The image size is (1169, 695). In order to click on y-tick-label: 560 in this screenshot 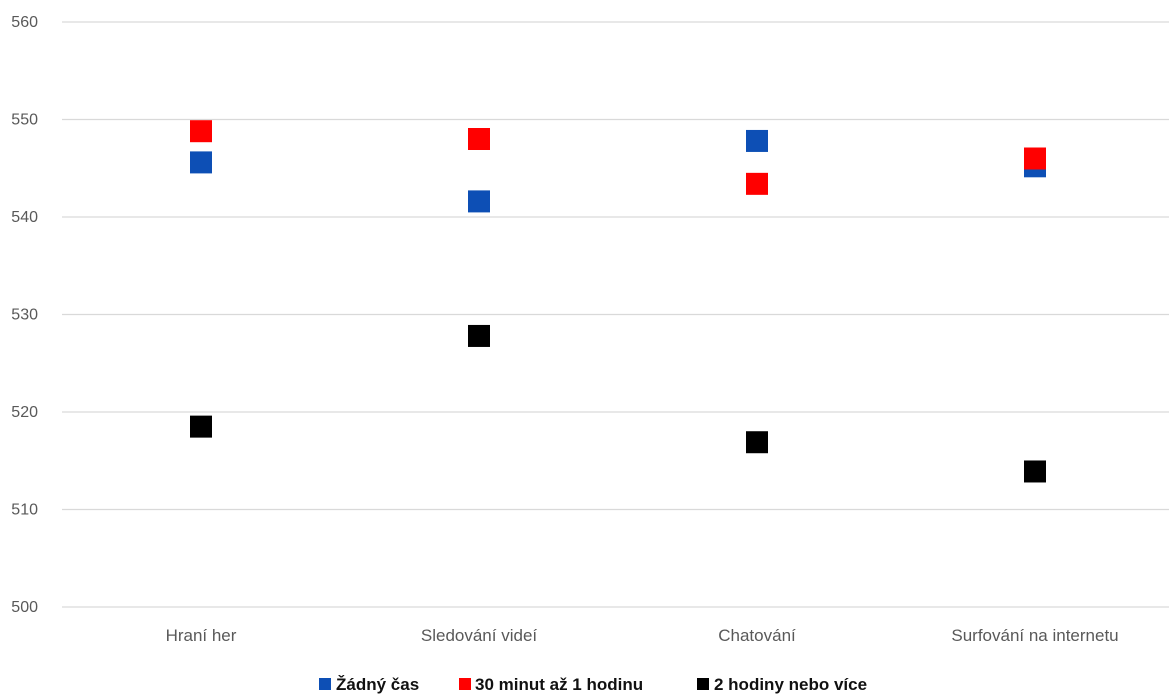, I will do `click(24, 22)`.